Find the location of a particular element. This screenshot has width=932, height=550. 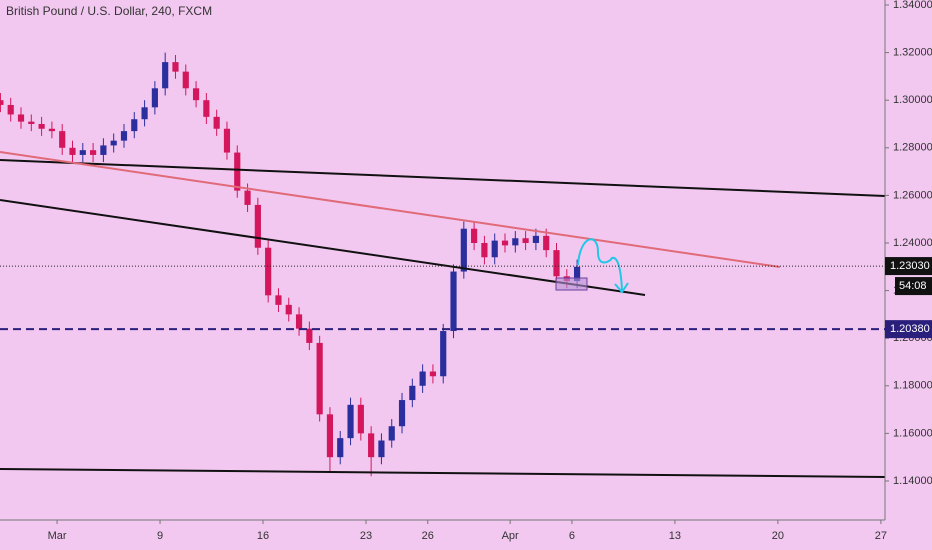

x-tick-label: Mar is located at coordinates (57, 536).